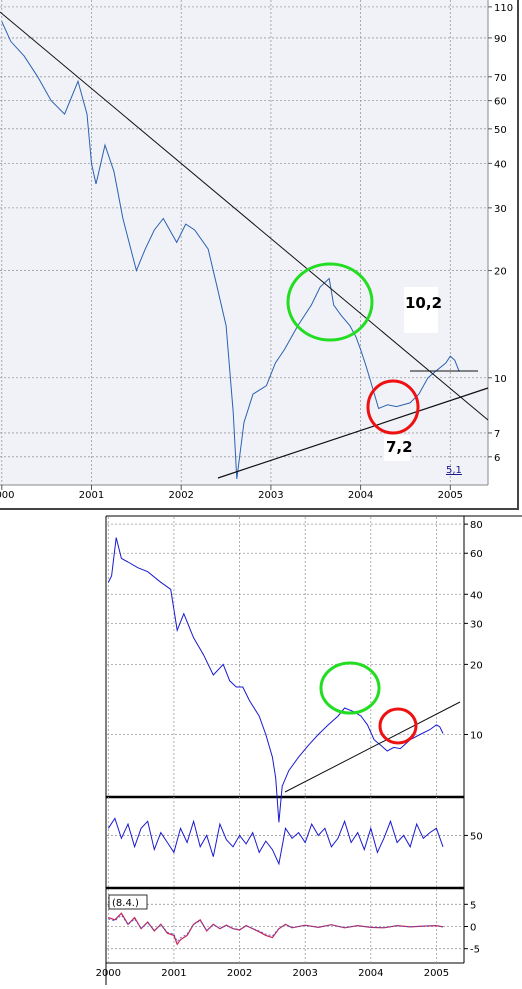  What do you see at coordinates (180, 495) in the screenshot?
I see `top-x-tick-label: 2002` at bounding box center [180, 495].